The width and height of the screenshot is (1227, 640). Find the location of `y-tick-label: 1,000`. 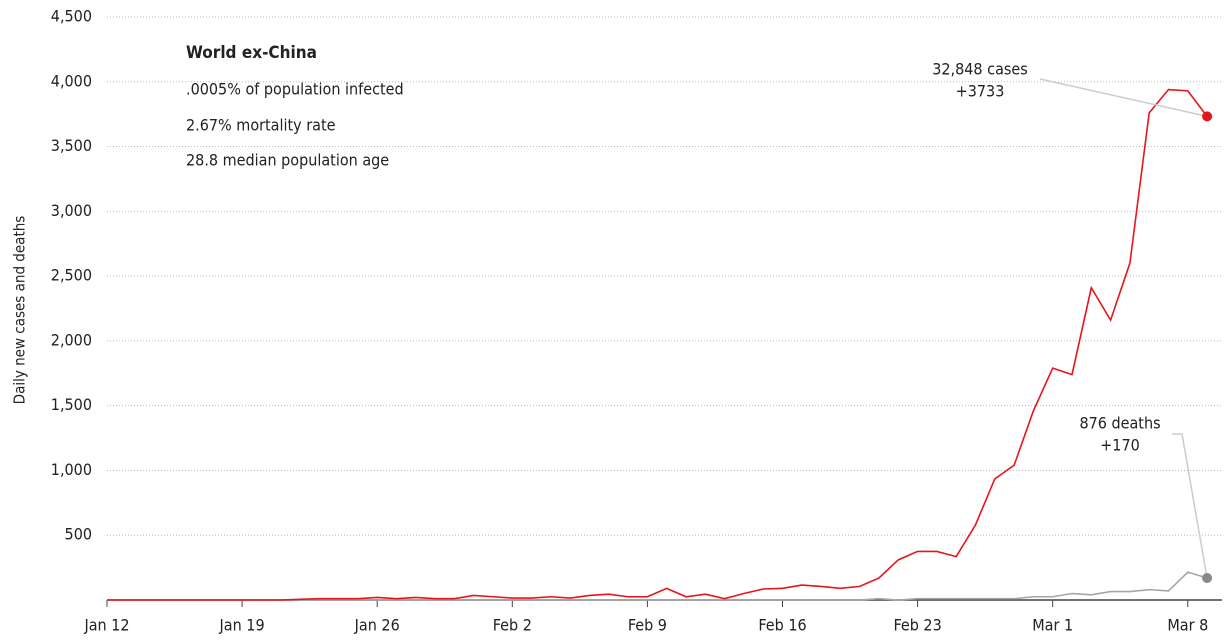

y-tick-label: 1,000 is located at coordinates (71, 469).